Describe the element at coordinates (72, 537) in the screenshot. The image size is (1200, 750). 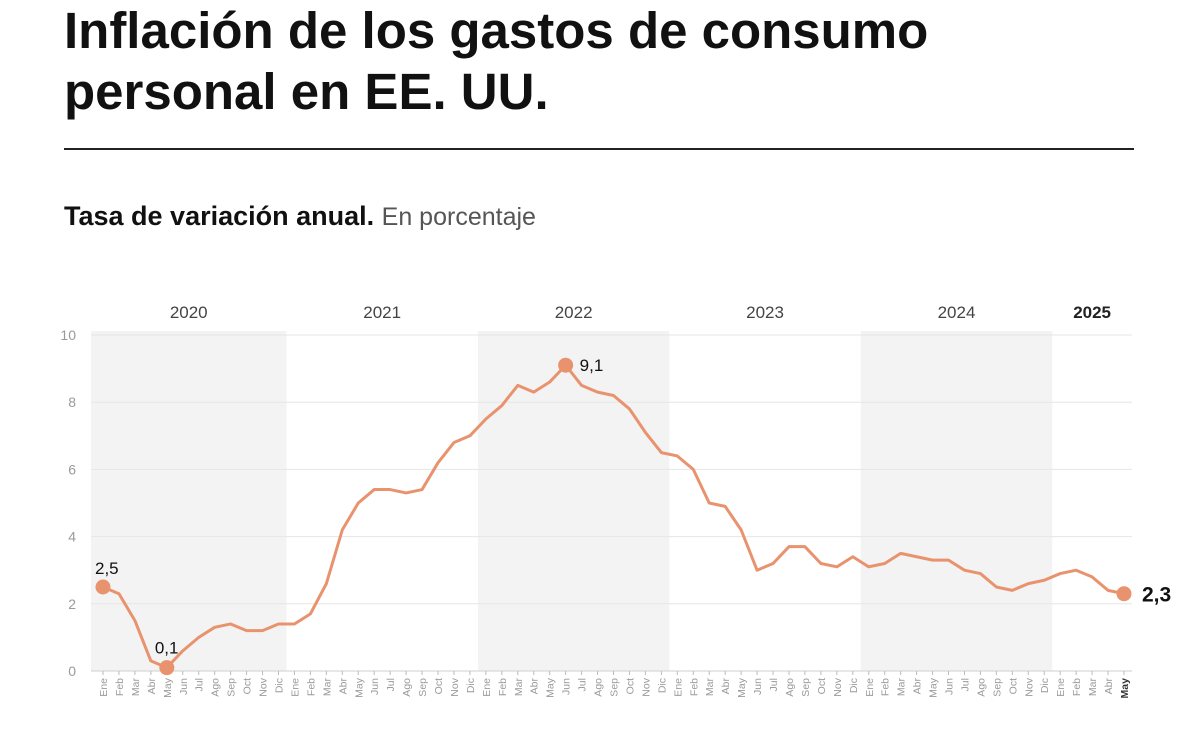
I see `y-tick-label-4: 4` at that location.